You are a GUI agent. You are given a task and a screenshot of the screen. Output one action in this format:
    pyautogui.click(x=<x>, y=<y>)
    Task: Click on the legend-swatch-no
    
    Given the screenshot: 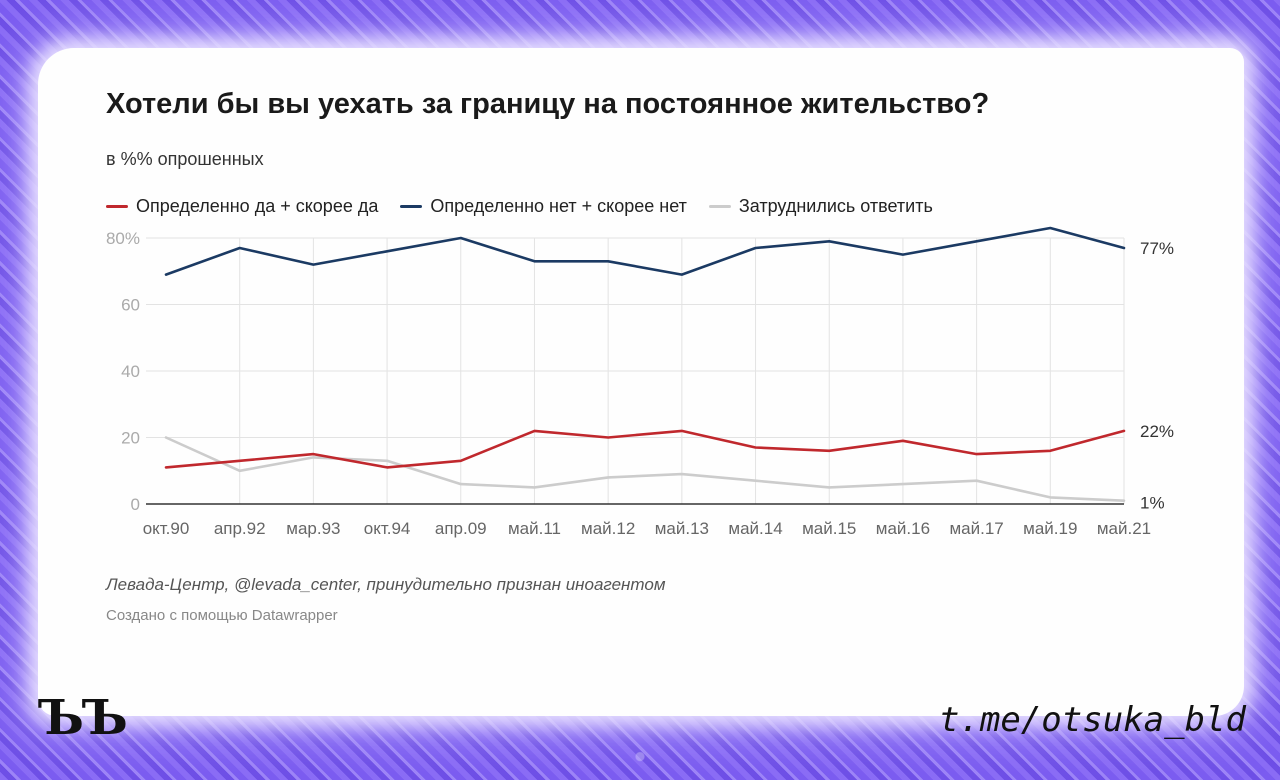 What is the action you would take?
    pyautogui.click(x=411, y=206)
    